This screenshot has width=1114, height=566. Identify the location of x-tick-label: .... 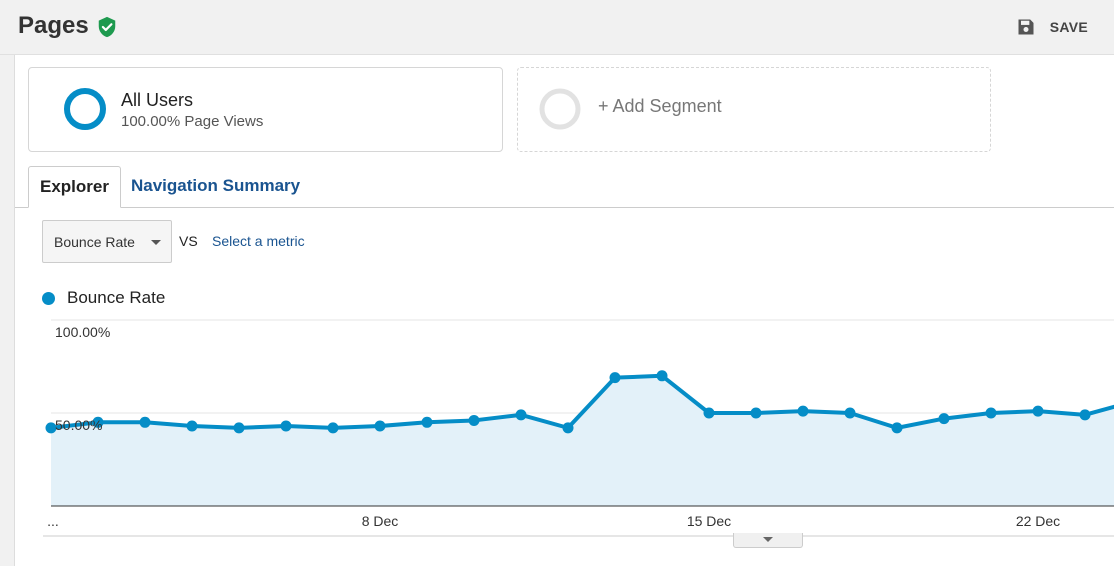
(53, 521).